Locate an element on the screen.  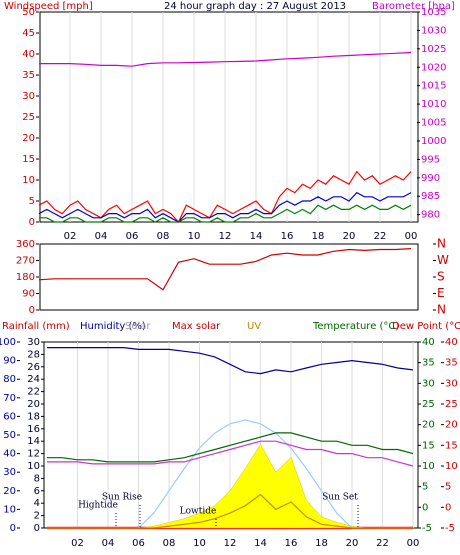
y-tick-label: 16 is located at coordinates (33, 429).